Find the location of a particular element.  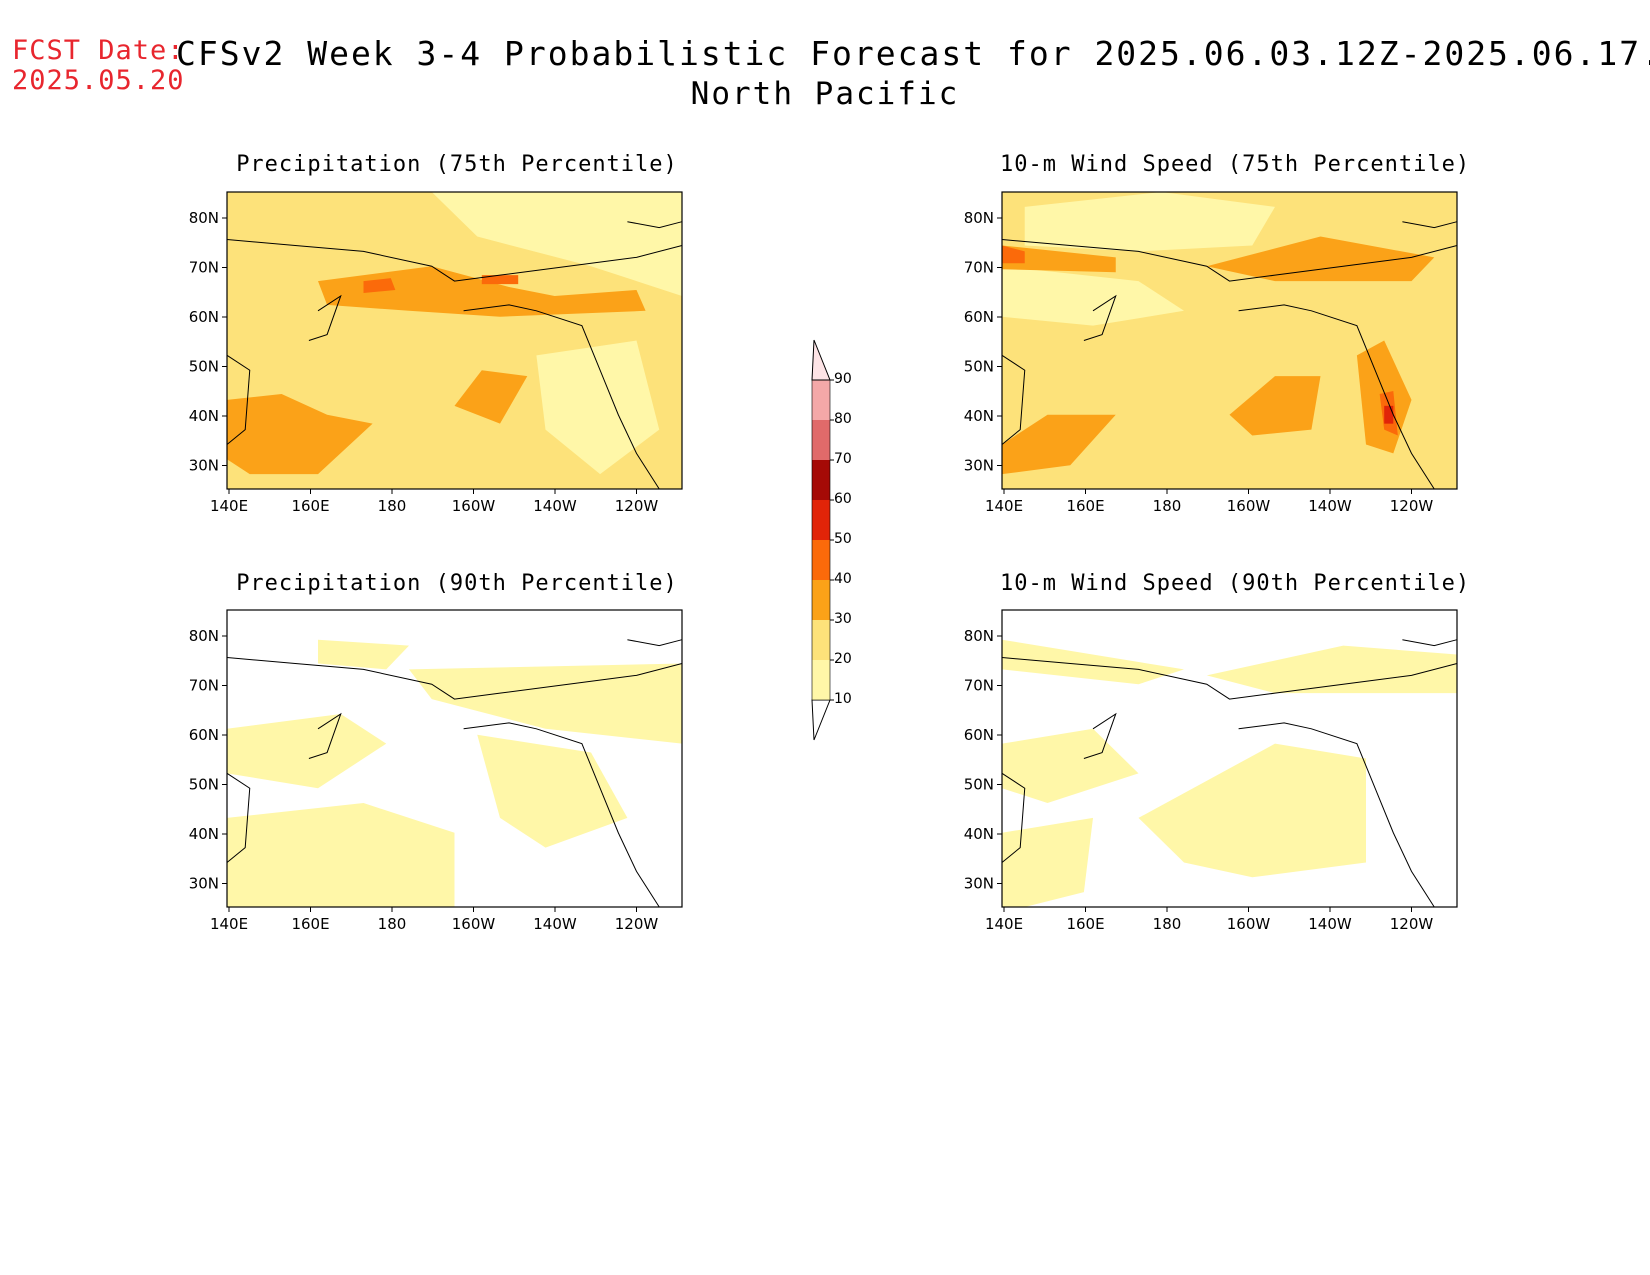

colorbar is located at coordinates (822, 540).